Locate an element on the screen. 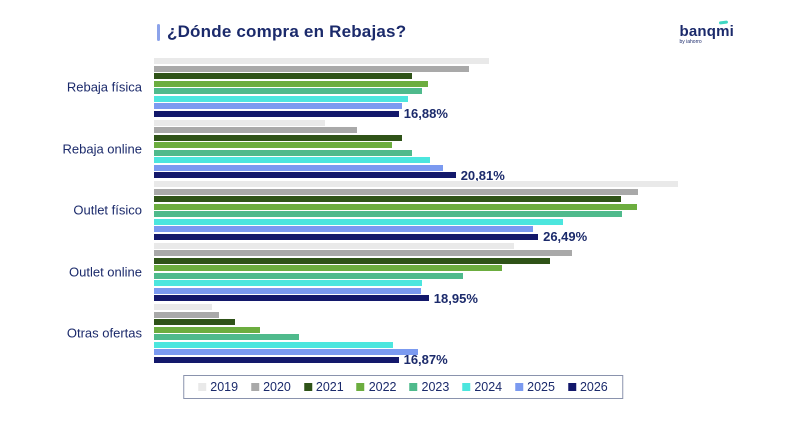 The width and height of the screenshot is (806, 425). legend-swatch-2026 is located at coordinates (571, 387).